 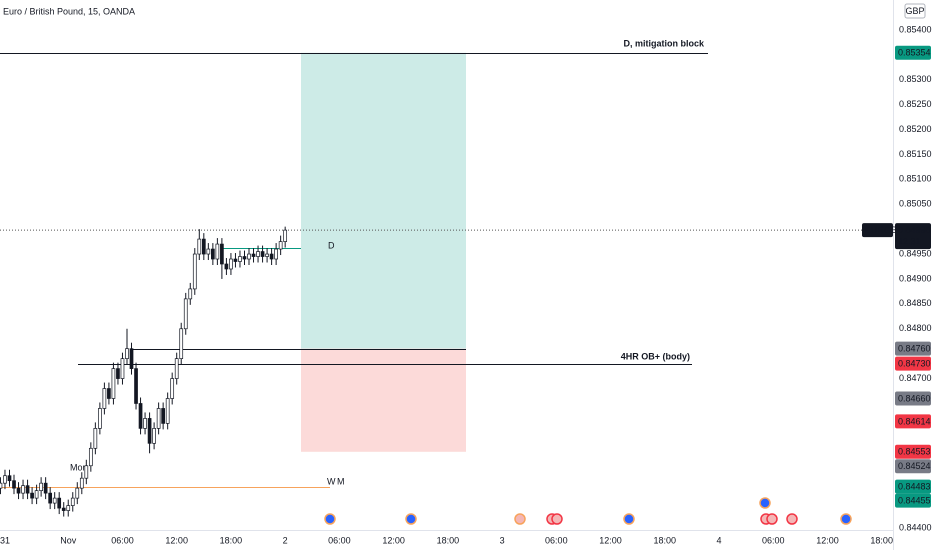 What do you see at coordinates (909, 242) in the screenshot?
I see `countdown-label: 12:31` at bounding box center [909, 242].